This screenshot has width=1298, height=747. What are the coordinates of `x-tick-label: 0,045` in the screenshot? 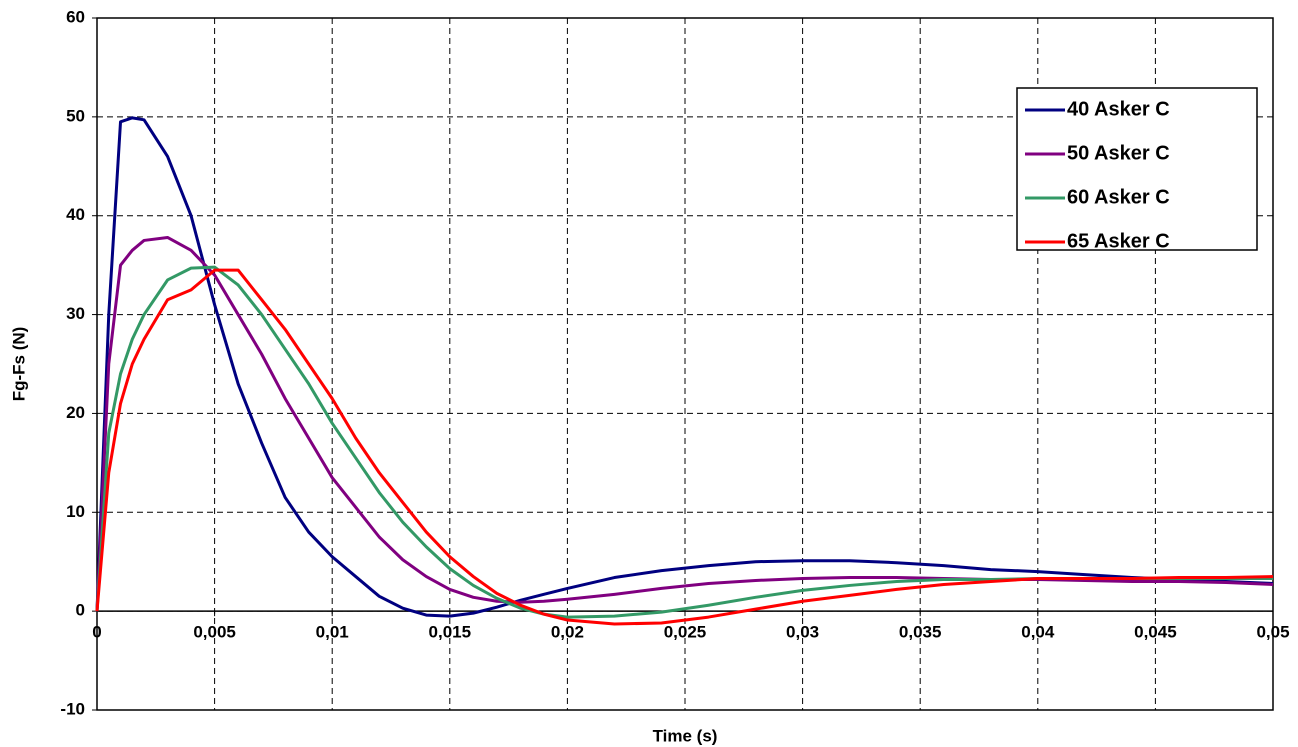 It's located at (1155, 632).